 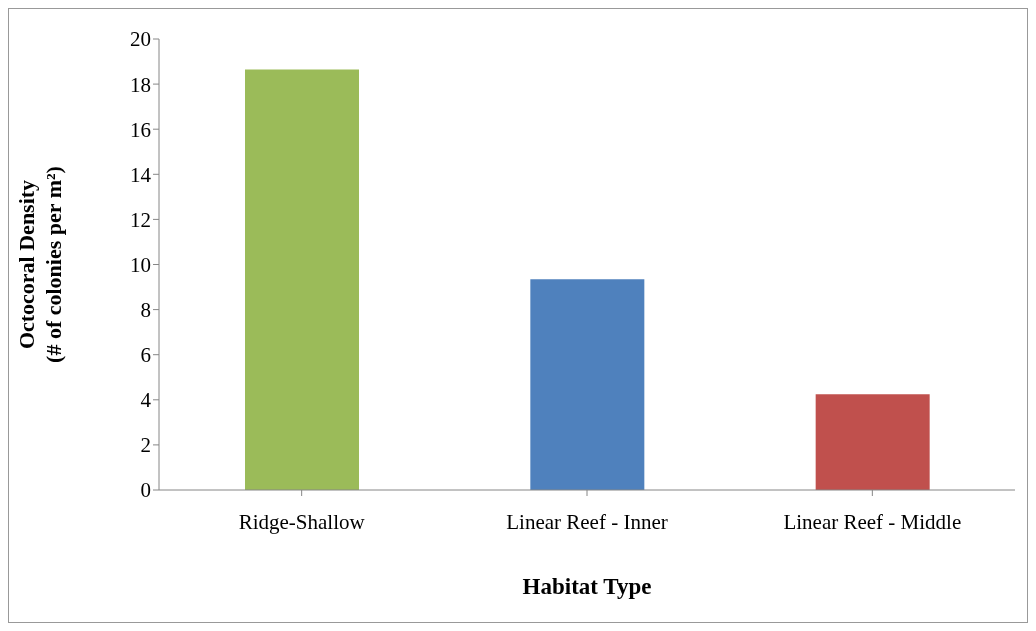 I want to click on text: (# of colonies per m²), so click(x=53, y=264).